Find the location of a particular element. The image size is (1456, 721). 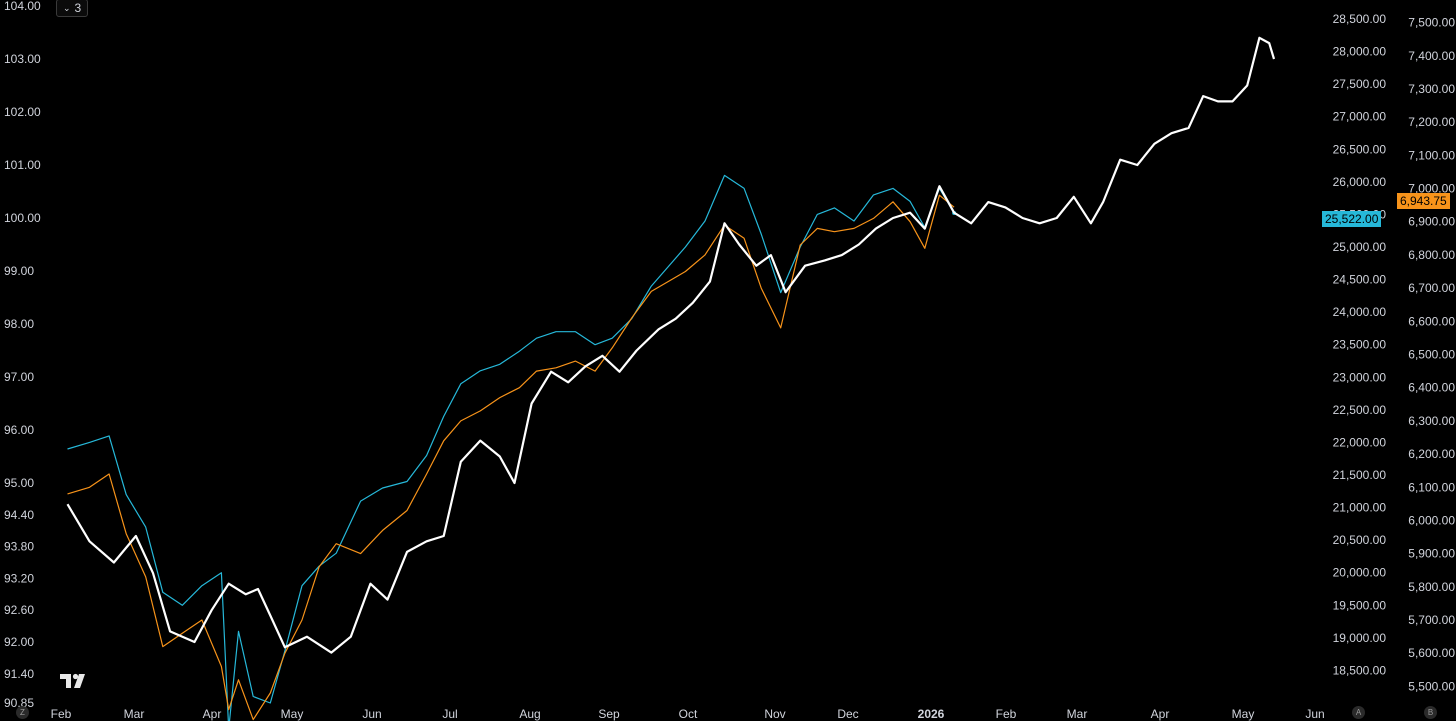

right-axis-a-tick: 27,000.00 is located at coordinates (1360, 117).